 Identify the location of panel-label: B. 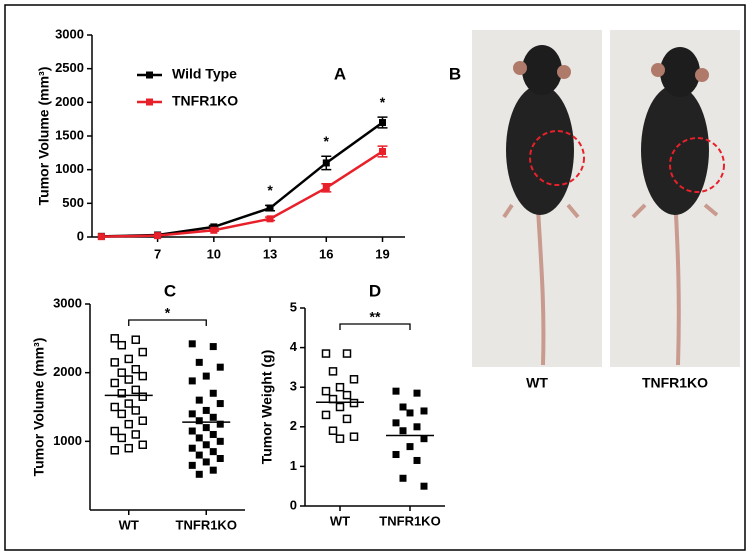
(455, 73).